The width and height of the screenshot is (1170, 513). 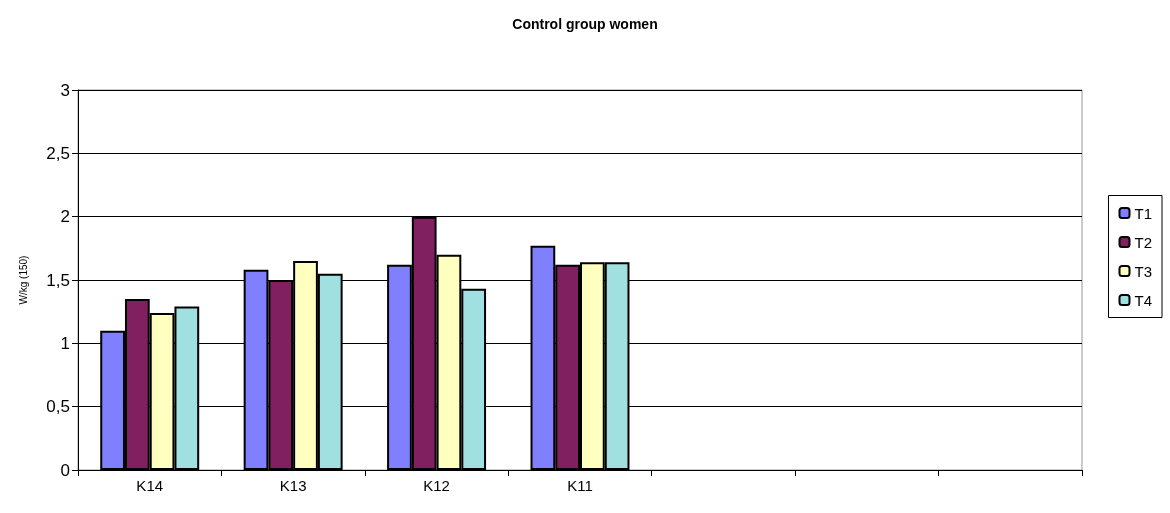 I want to click on legend-label: T2, so click(x=1143, y=242).